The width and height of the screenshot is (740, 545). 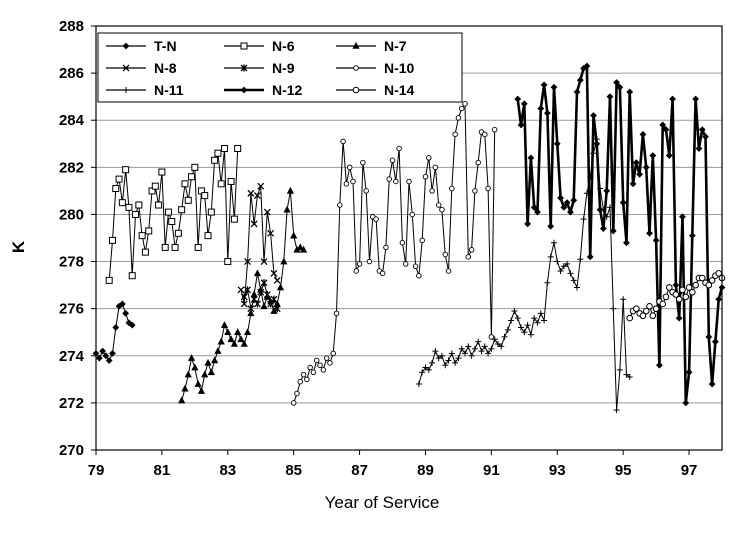 I want to click on legend: T-N N-6 N-7 N-8 N-9 N-10 N-11 N-12 N-14, so click(x=280, y=67).